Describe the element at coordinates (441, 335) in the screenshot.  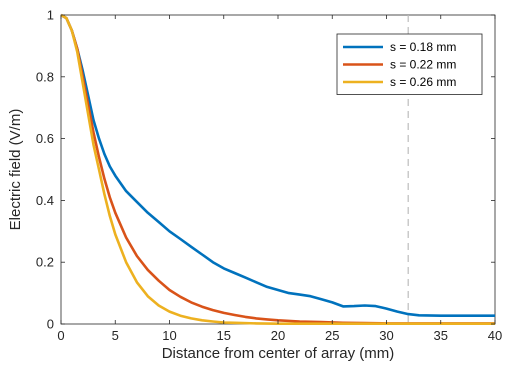
I see `x-tick-label: 35` at that location.